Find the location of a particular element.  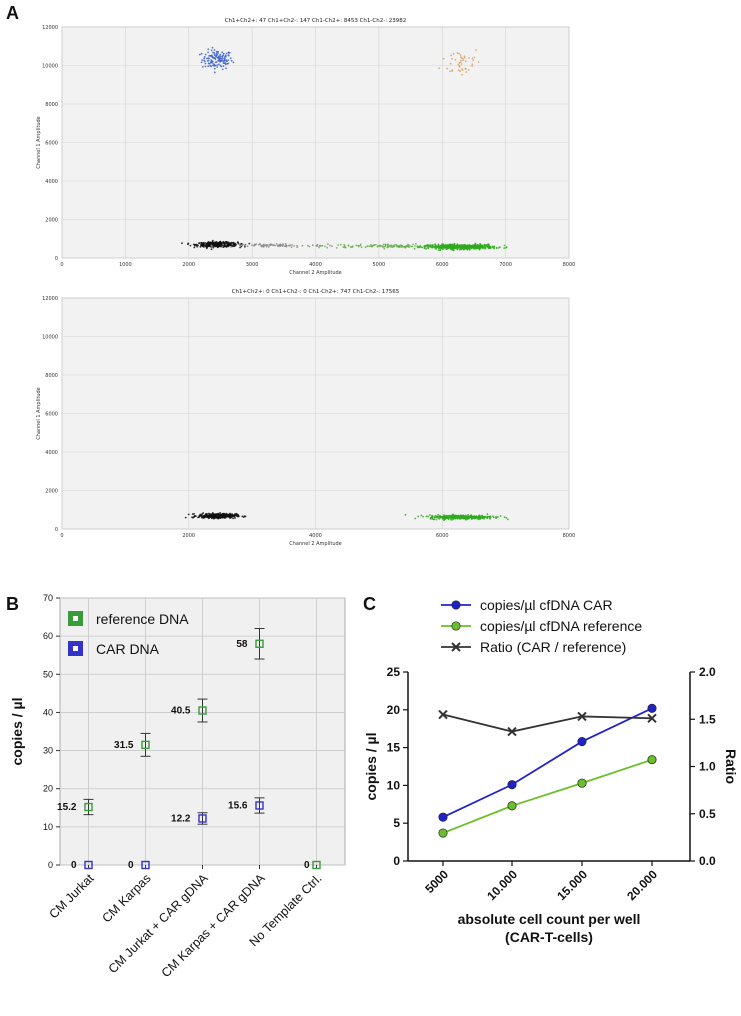

x-tick-label: 5000 is located at coordinates (379, 265).